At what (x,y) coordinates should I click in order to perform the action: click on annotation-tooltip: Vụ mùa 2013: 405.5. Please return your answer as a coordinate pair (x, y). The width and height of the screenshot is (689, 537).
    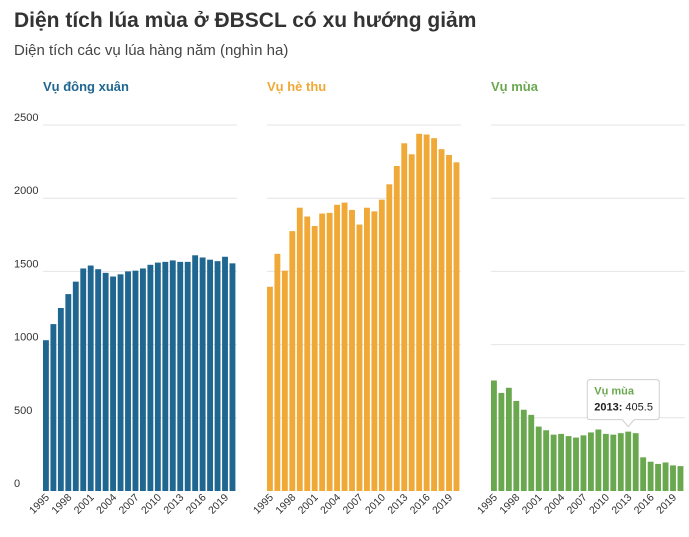
    Looking at the image, I should click on (623, 403).